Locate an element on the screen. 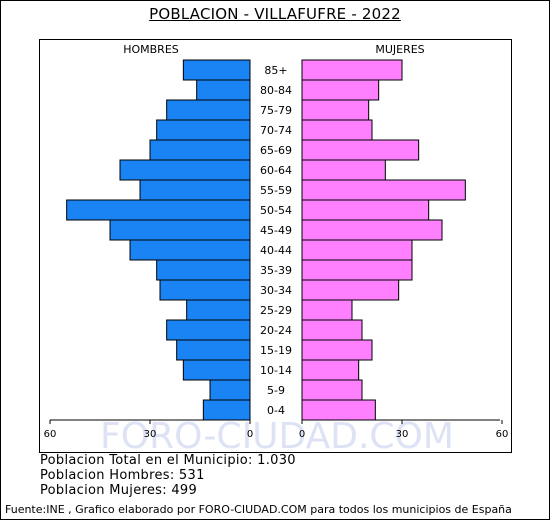  watermark-text: FORO-CIUDAD.COM is located at coordinates (277, 436).